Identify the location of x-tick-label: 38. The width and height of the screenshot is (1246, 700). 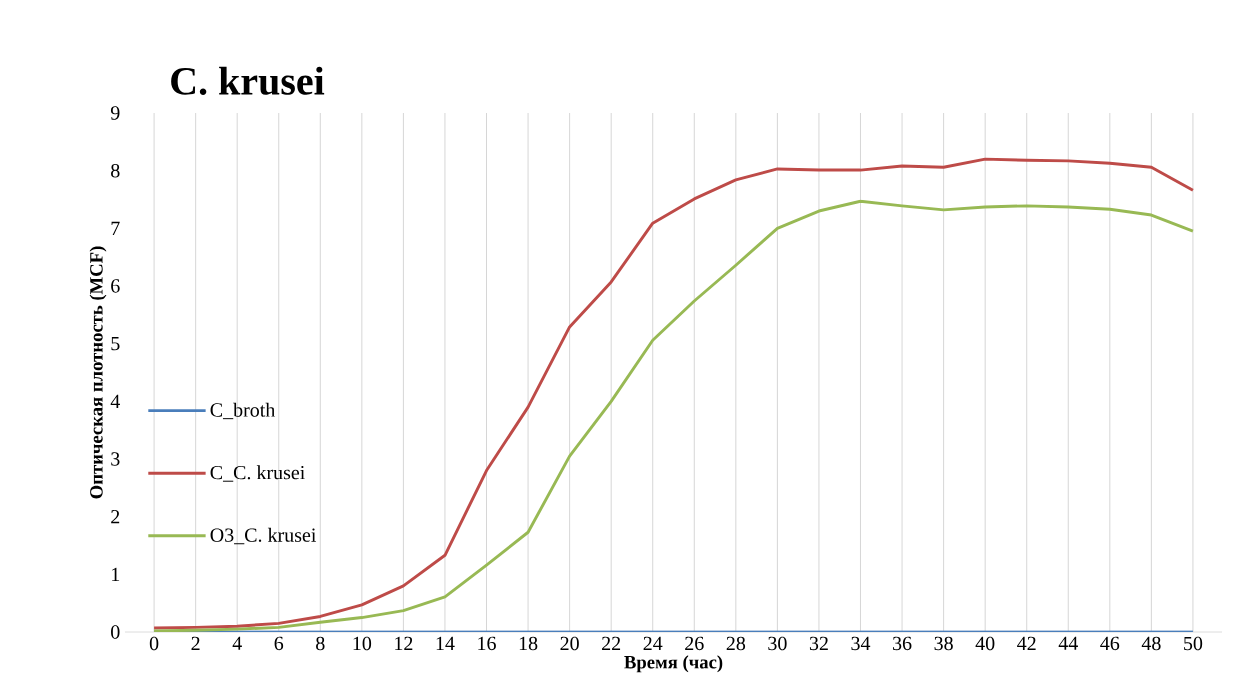
(943, 643).